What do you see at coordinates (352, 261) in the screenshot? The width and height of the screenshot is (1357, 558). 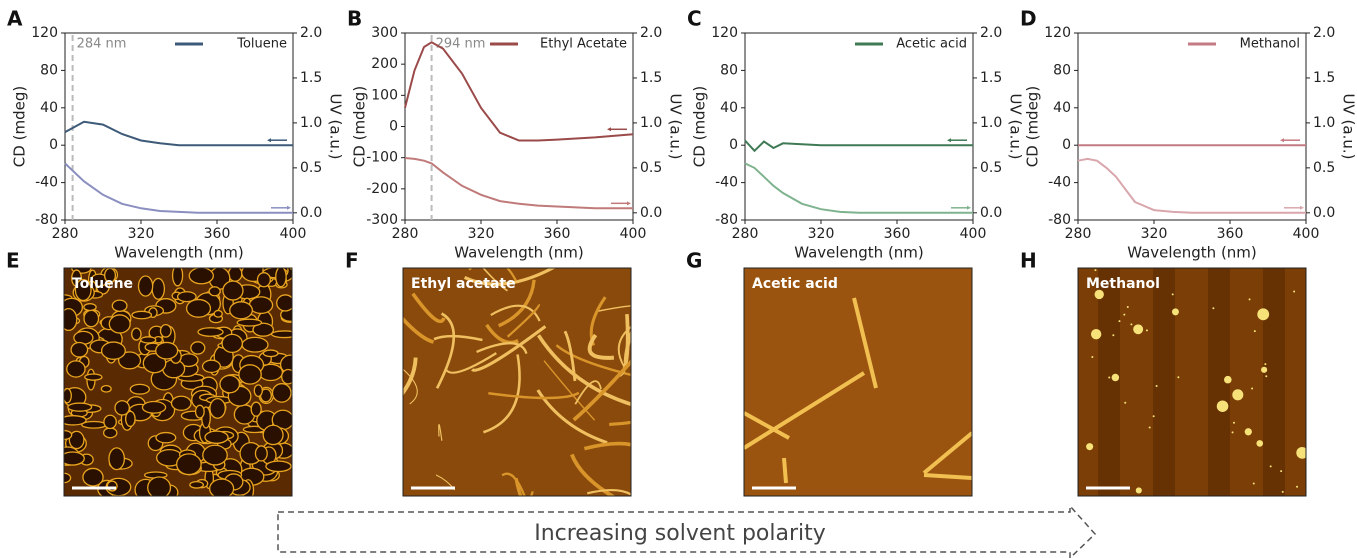 I see `panel-letter: F` at bounding box center [352, 261].